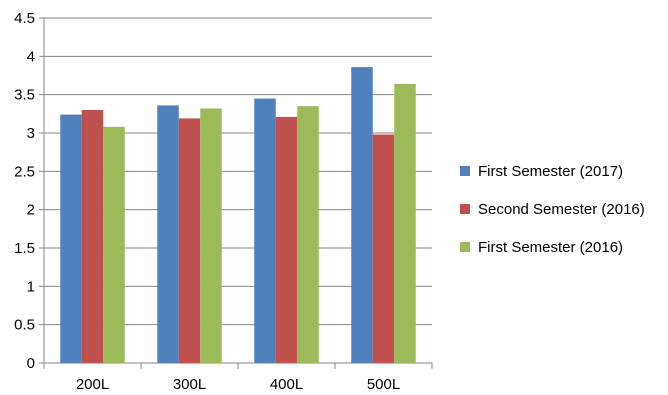  I want to click on y-tick-label: 3.5, so click(24, 95).